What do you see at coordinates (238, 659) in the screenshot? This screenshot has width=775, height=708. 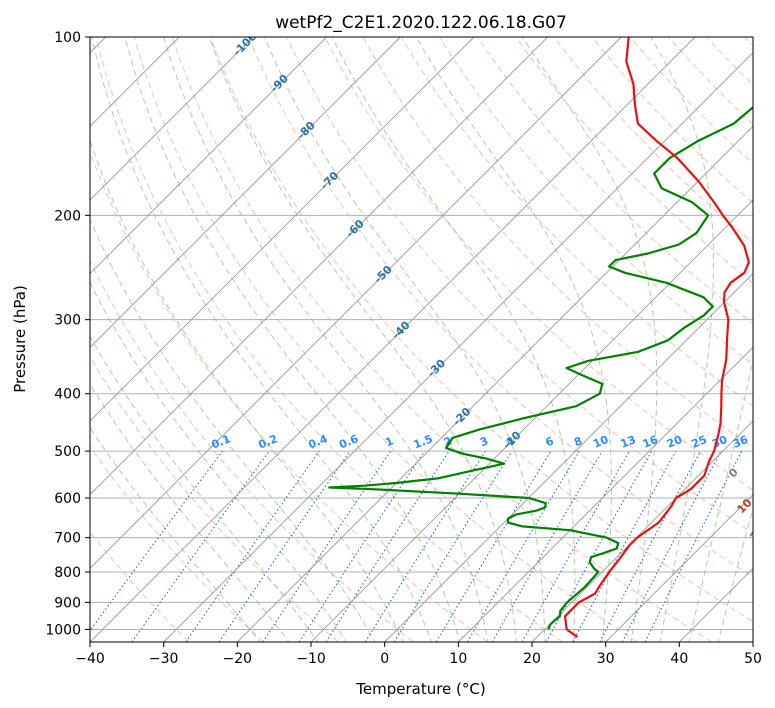 I see `x-tick-label: −20` at bounding box center [238, 659].